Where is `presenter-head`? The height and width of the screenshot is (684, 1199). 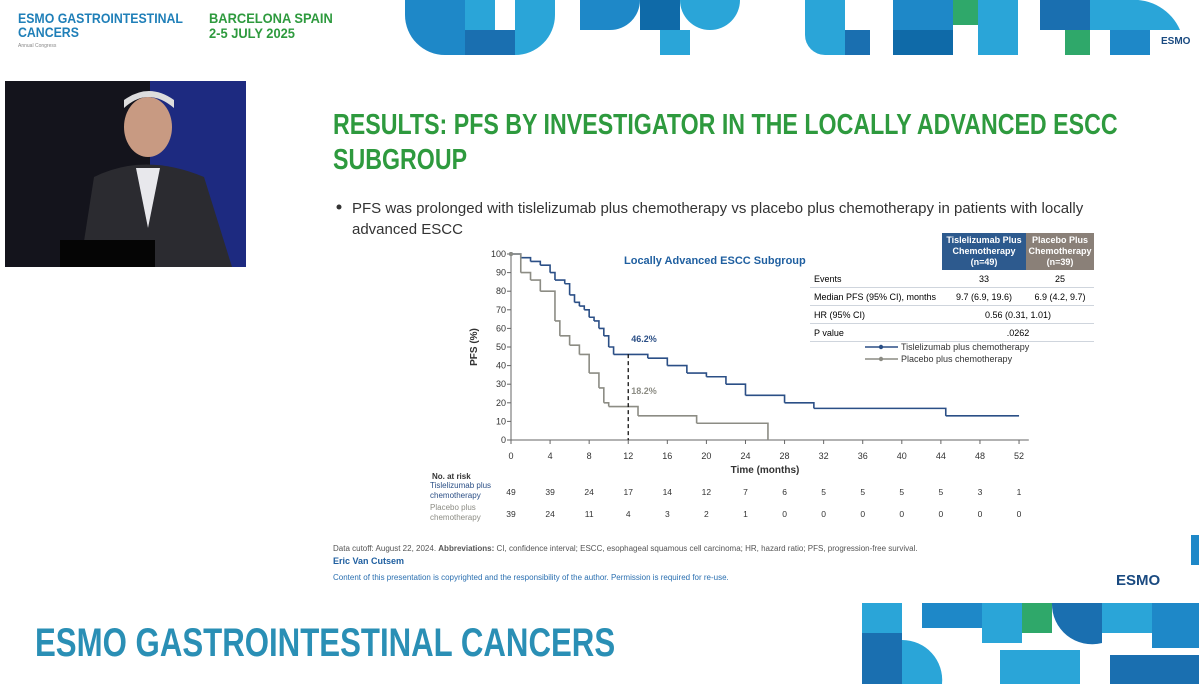
presenter-head is located at coordinates (148, 127).